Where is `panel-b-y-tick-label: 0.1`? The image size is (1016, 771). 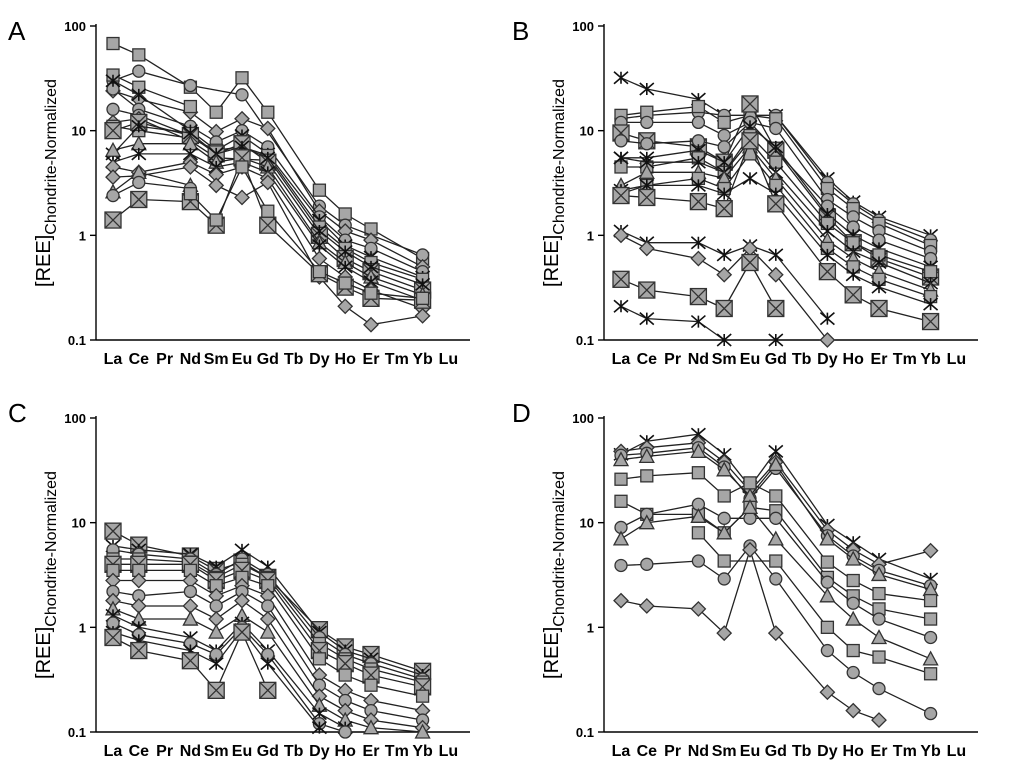 panel-b-y-tick-label: 0.1 is located at coordinates (585, 340).